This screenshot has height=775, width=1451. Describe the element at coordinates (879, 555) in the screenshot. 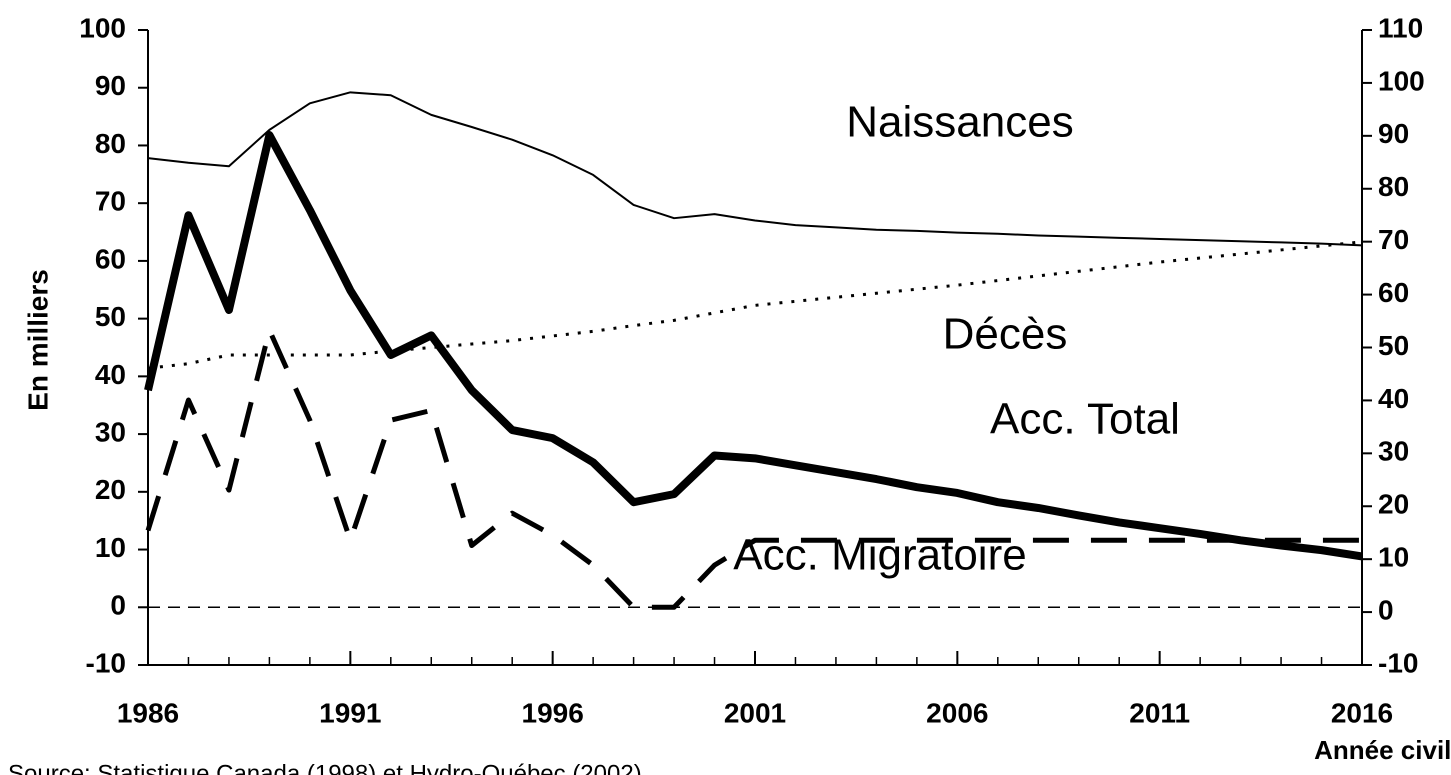

I see `series-label: Acc. Migratoire` at that location.